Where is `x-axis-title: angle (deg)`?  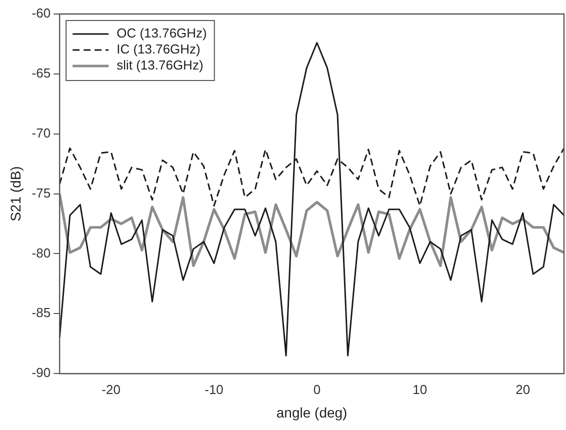 x-axis-title: angle (deg) is located at coordinates (312, 412).